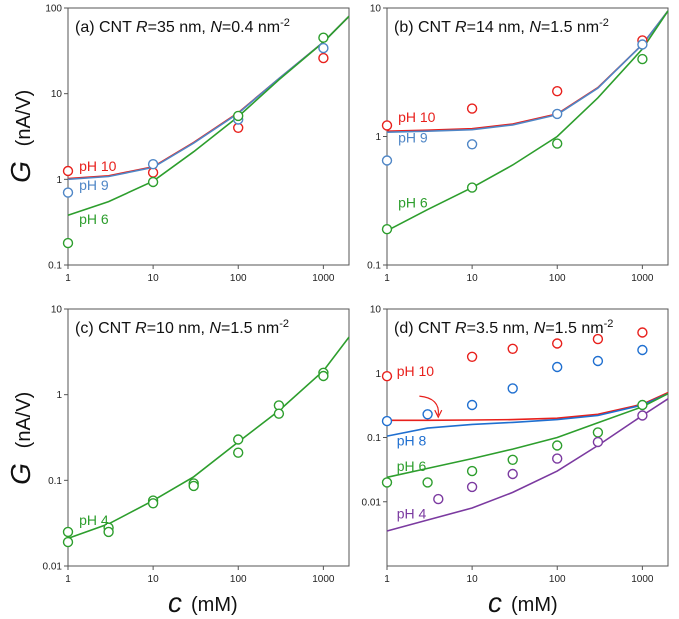 The image size is (679, 619). What do you see at coordinates (53, 9) in the screenshot?
I see `y-tick-label: 100` at bounding box center [53, 9].